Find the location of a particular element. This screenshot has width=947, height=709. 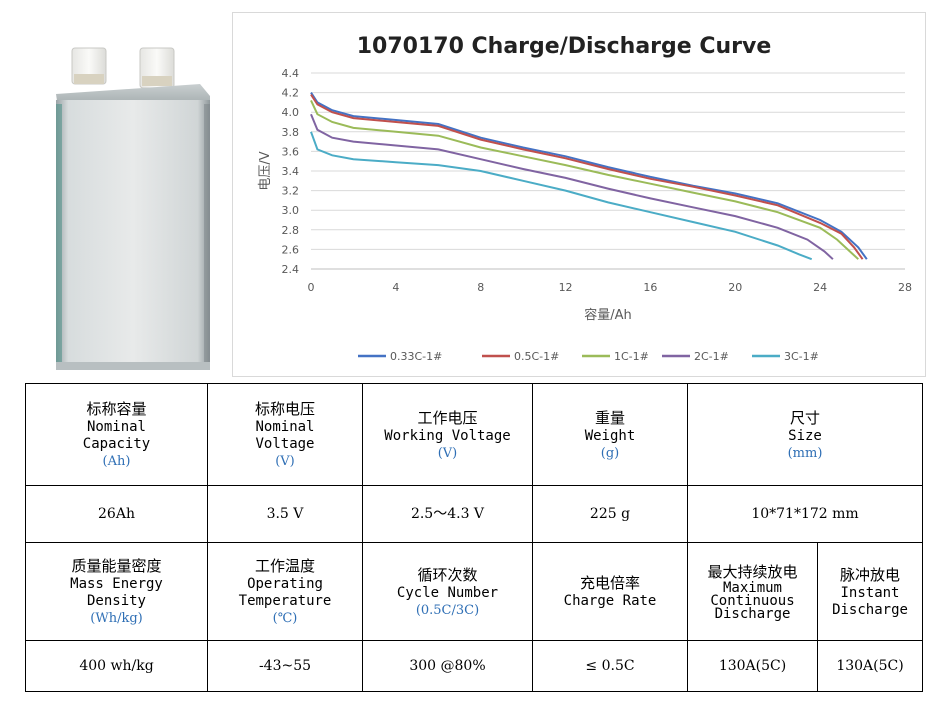

y-tick-label: 3.6 is located at coordinates (291, 151).